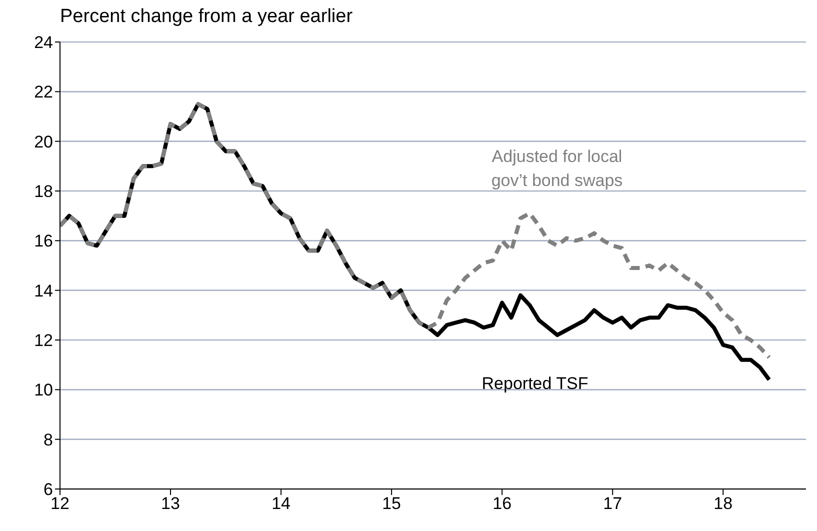 The height and width of the screenshot is (531, 817). Describe the element at coordinates (43, 340) in the screenshot. I see `y-tick-label: 12` at that location.